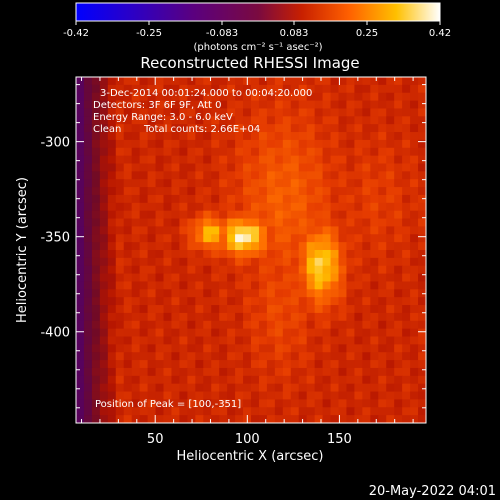 The height and width of the screenshot is (500, 500). What do you see at coordinates (155, 439) in the screenshot?
I see `x-tick-label: 50` at bounding box center [155, 439].